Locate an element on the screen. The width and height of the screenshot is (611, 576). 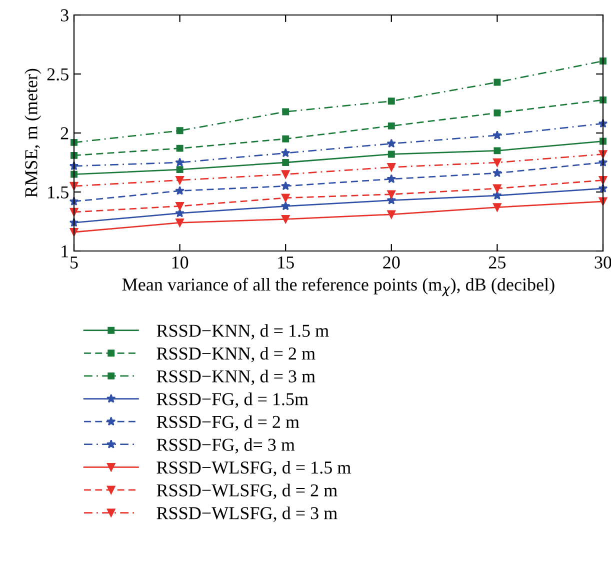
x-tick-label: 30 is located at coordinates (602, 262).